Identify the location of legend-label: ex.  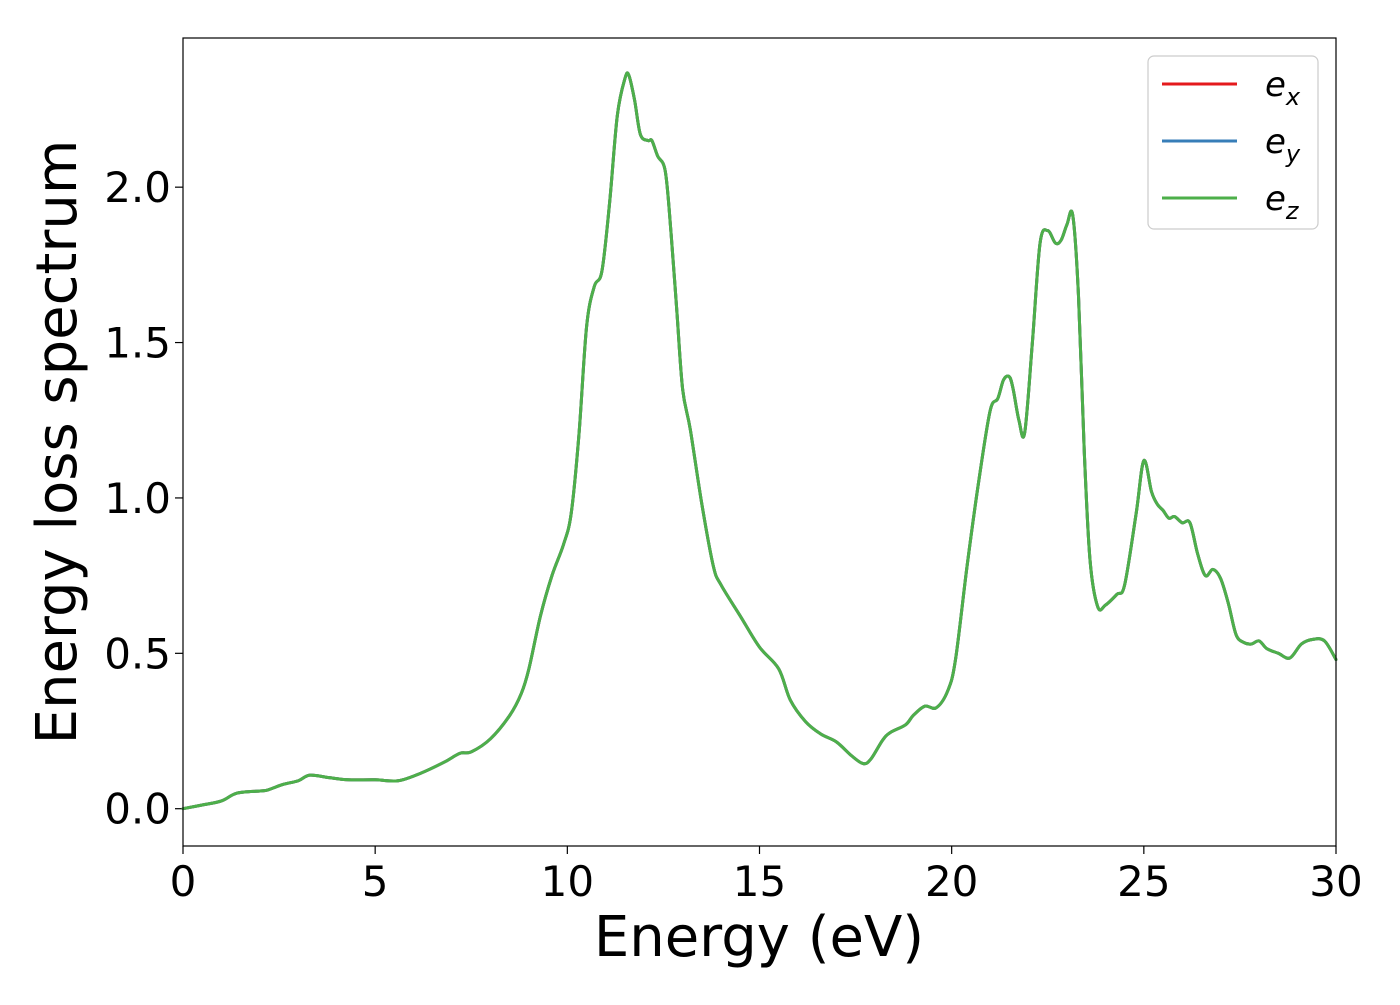
(1283, 88).